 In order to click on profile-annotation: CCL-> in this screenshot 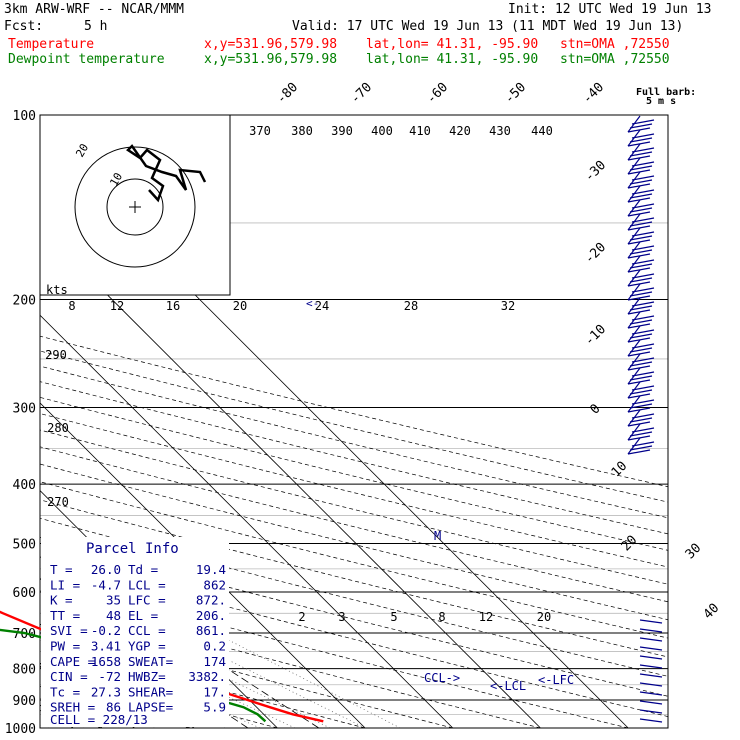, I will do `click(442, 678)`.